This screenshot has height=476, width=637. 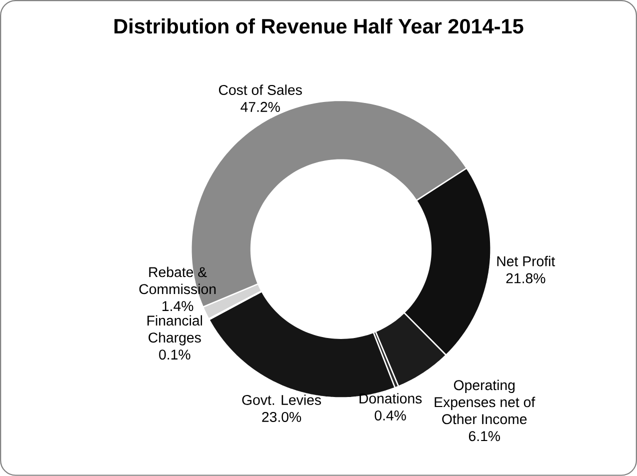 I want to click on data-label: 23.0%, so click(x=282, y=417).